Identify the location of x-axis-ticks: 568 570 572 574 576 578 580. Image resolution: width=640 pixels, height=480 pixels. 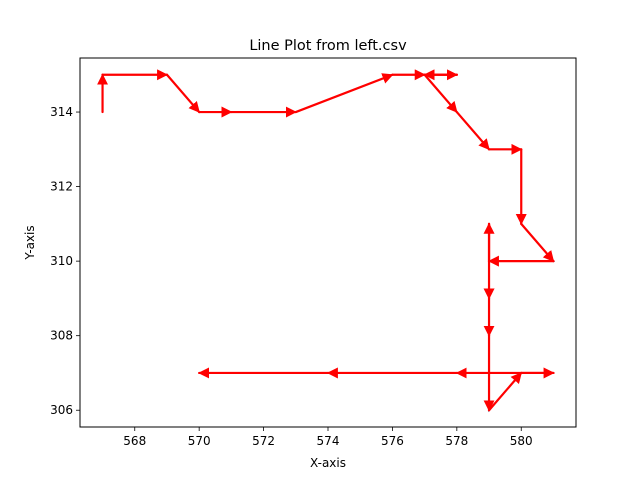
(328, 437).